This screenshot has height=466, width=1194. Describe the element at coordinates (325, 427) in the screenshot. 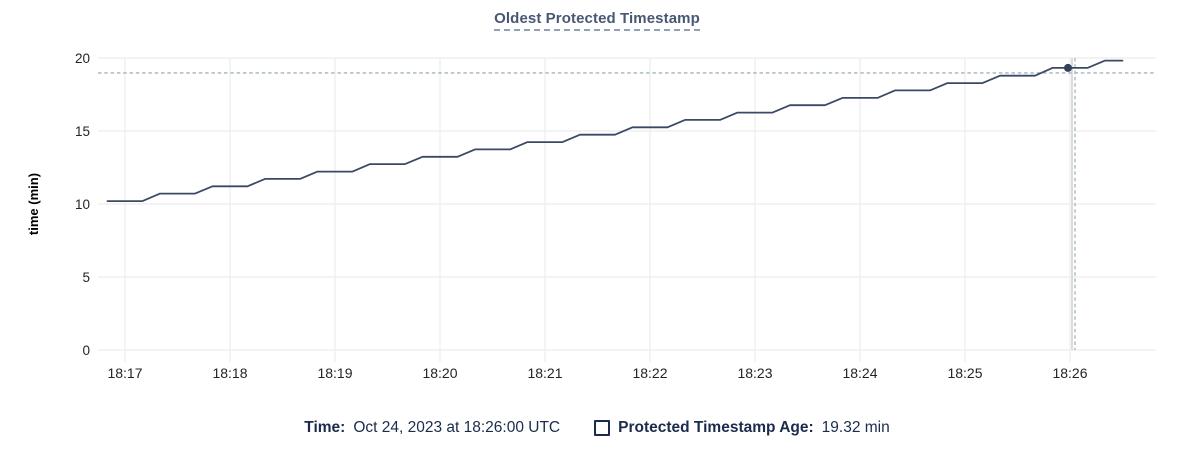

I see `hover-time-label: Time:` at that location.